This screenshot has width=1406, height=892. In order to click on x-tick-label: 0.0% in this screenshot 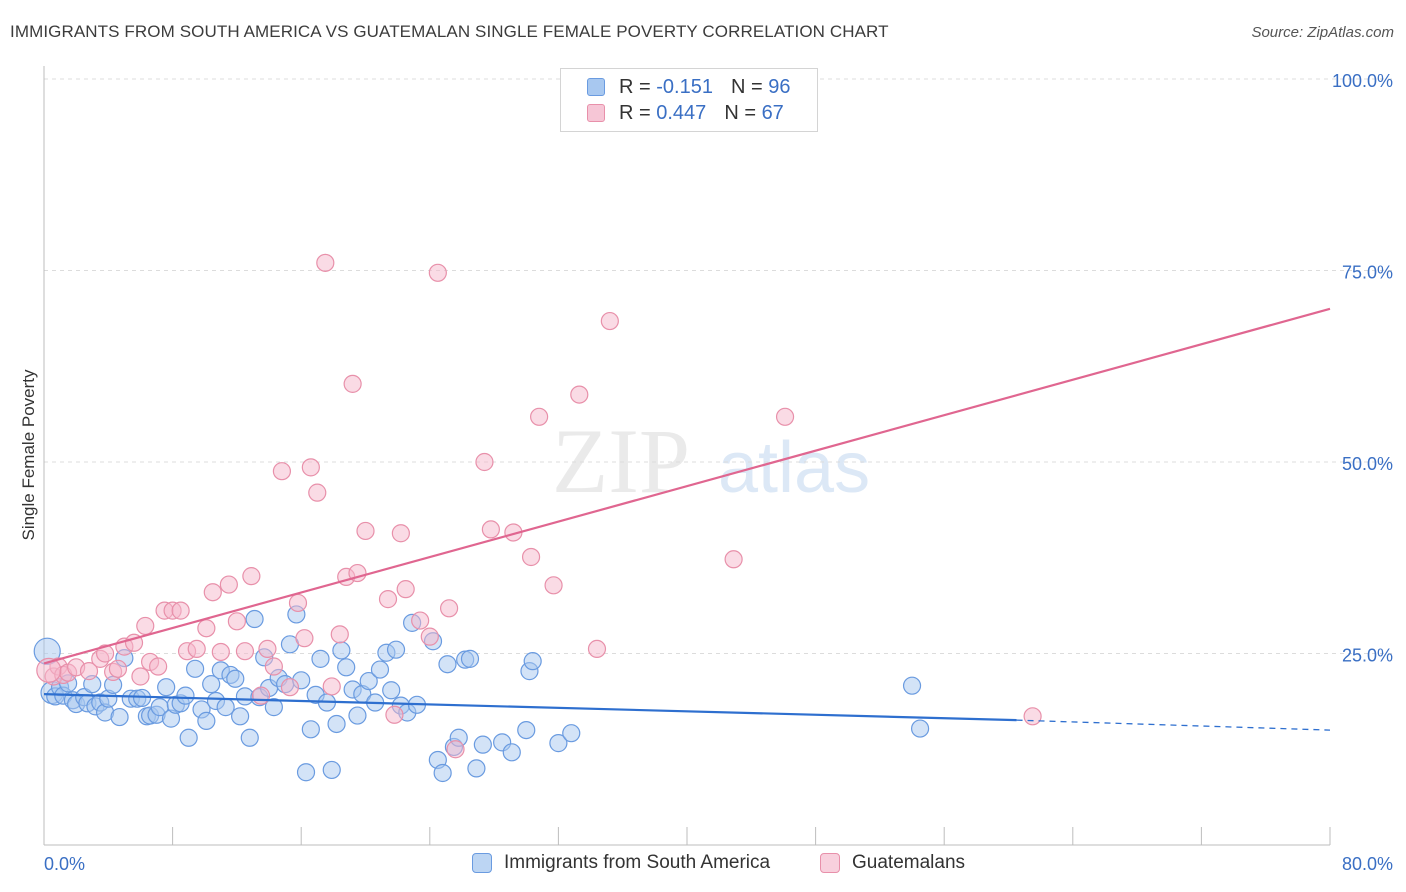, I will do `click(64, 864)`.